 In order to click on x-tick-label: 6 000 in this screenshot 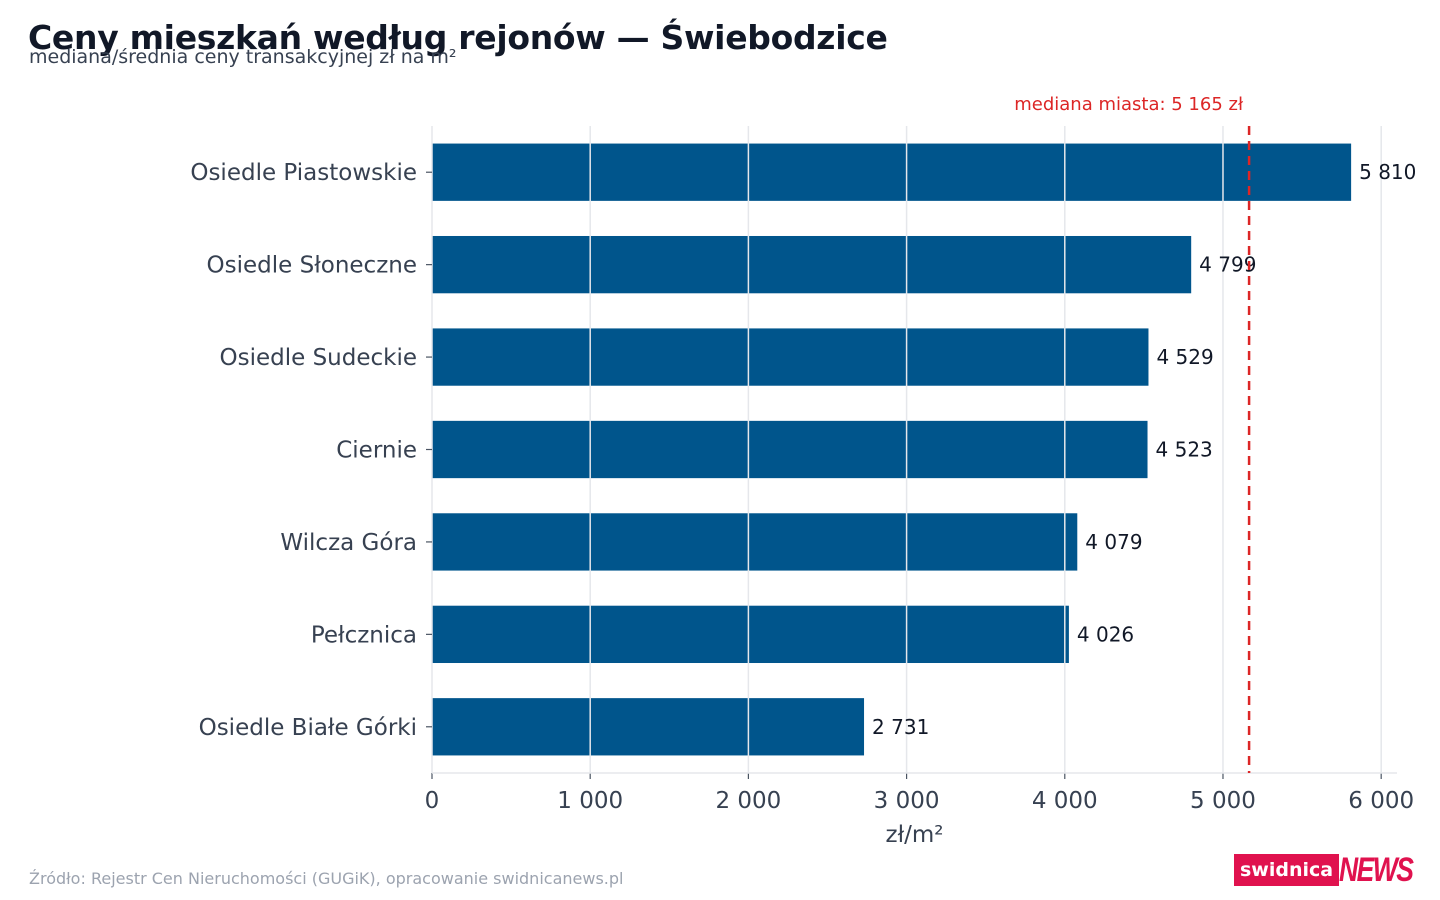, I will do `click(1381, 801)`.